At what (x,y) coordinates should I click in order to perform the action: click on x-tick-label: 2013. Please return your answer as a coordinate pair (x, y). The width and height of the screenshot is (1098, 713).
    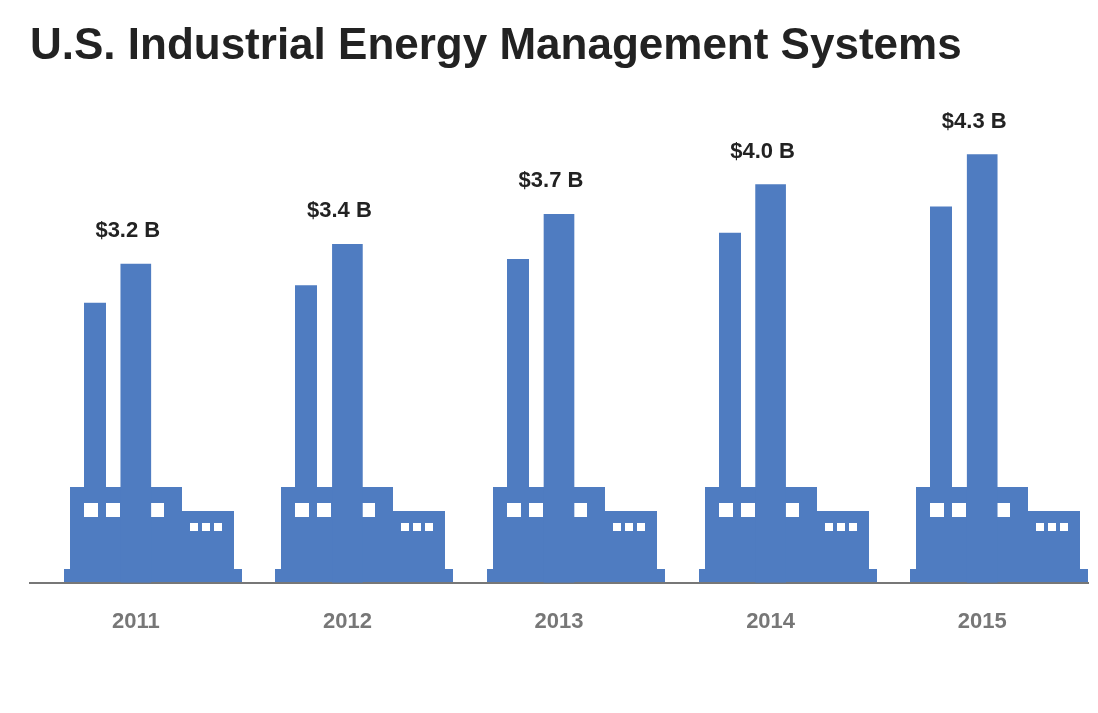
    Looking at the image, I should click on (559, 620).